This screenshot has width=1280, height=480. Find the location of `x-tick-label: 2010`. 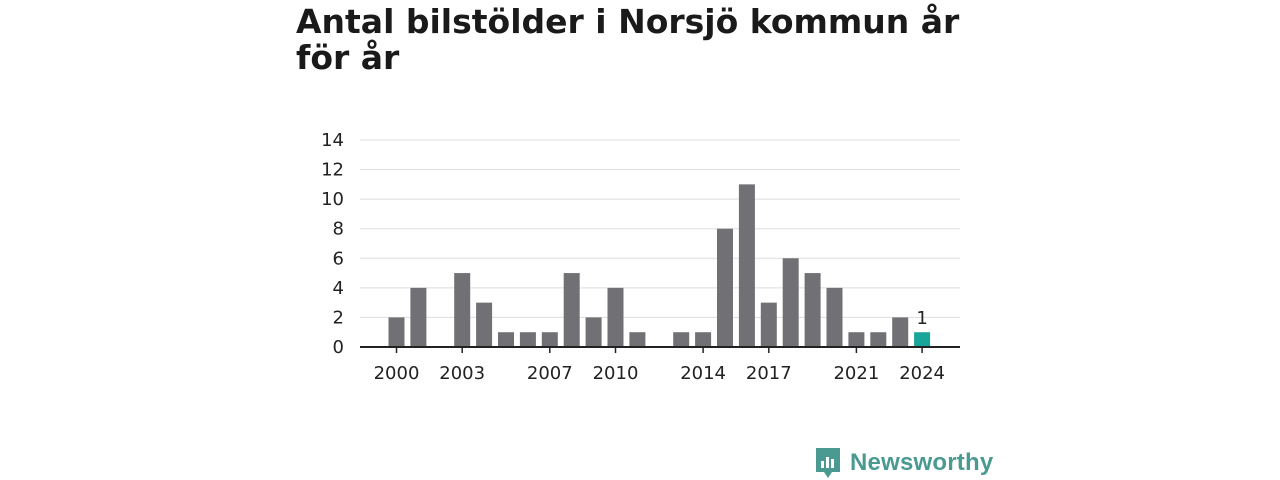

x-tick-label: 2010 is located at coordinates (616, 373).